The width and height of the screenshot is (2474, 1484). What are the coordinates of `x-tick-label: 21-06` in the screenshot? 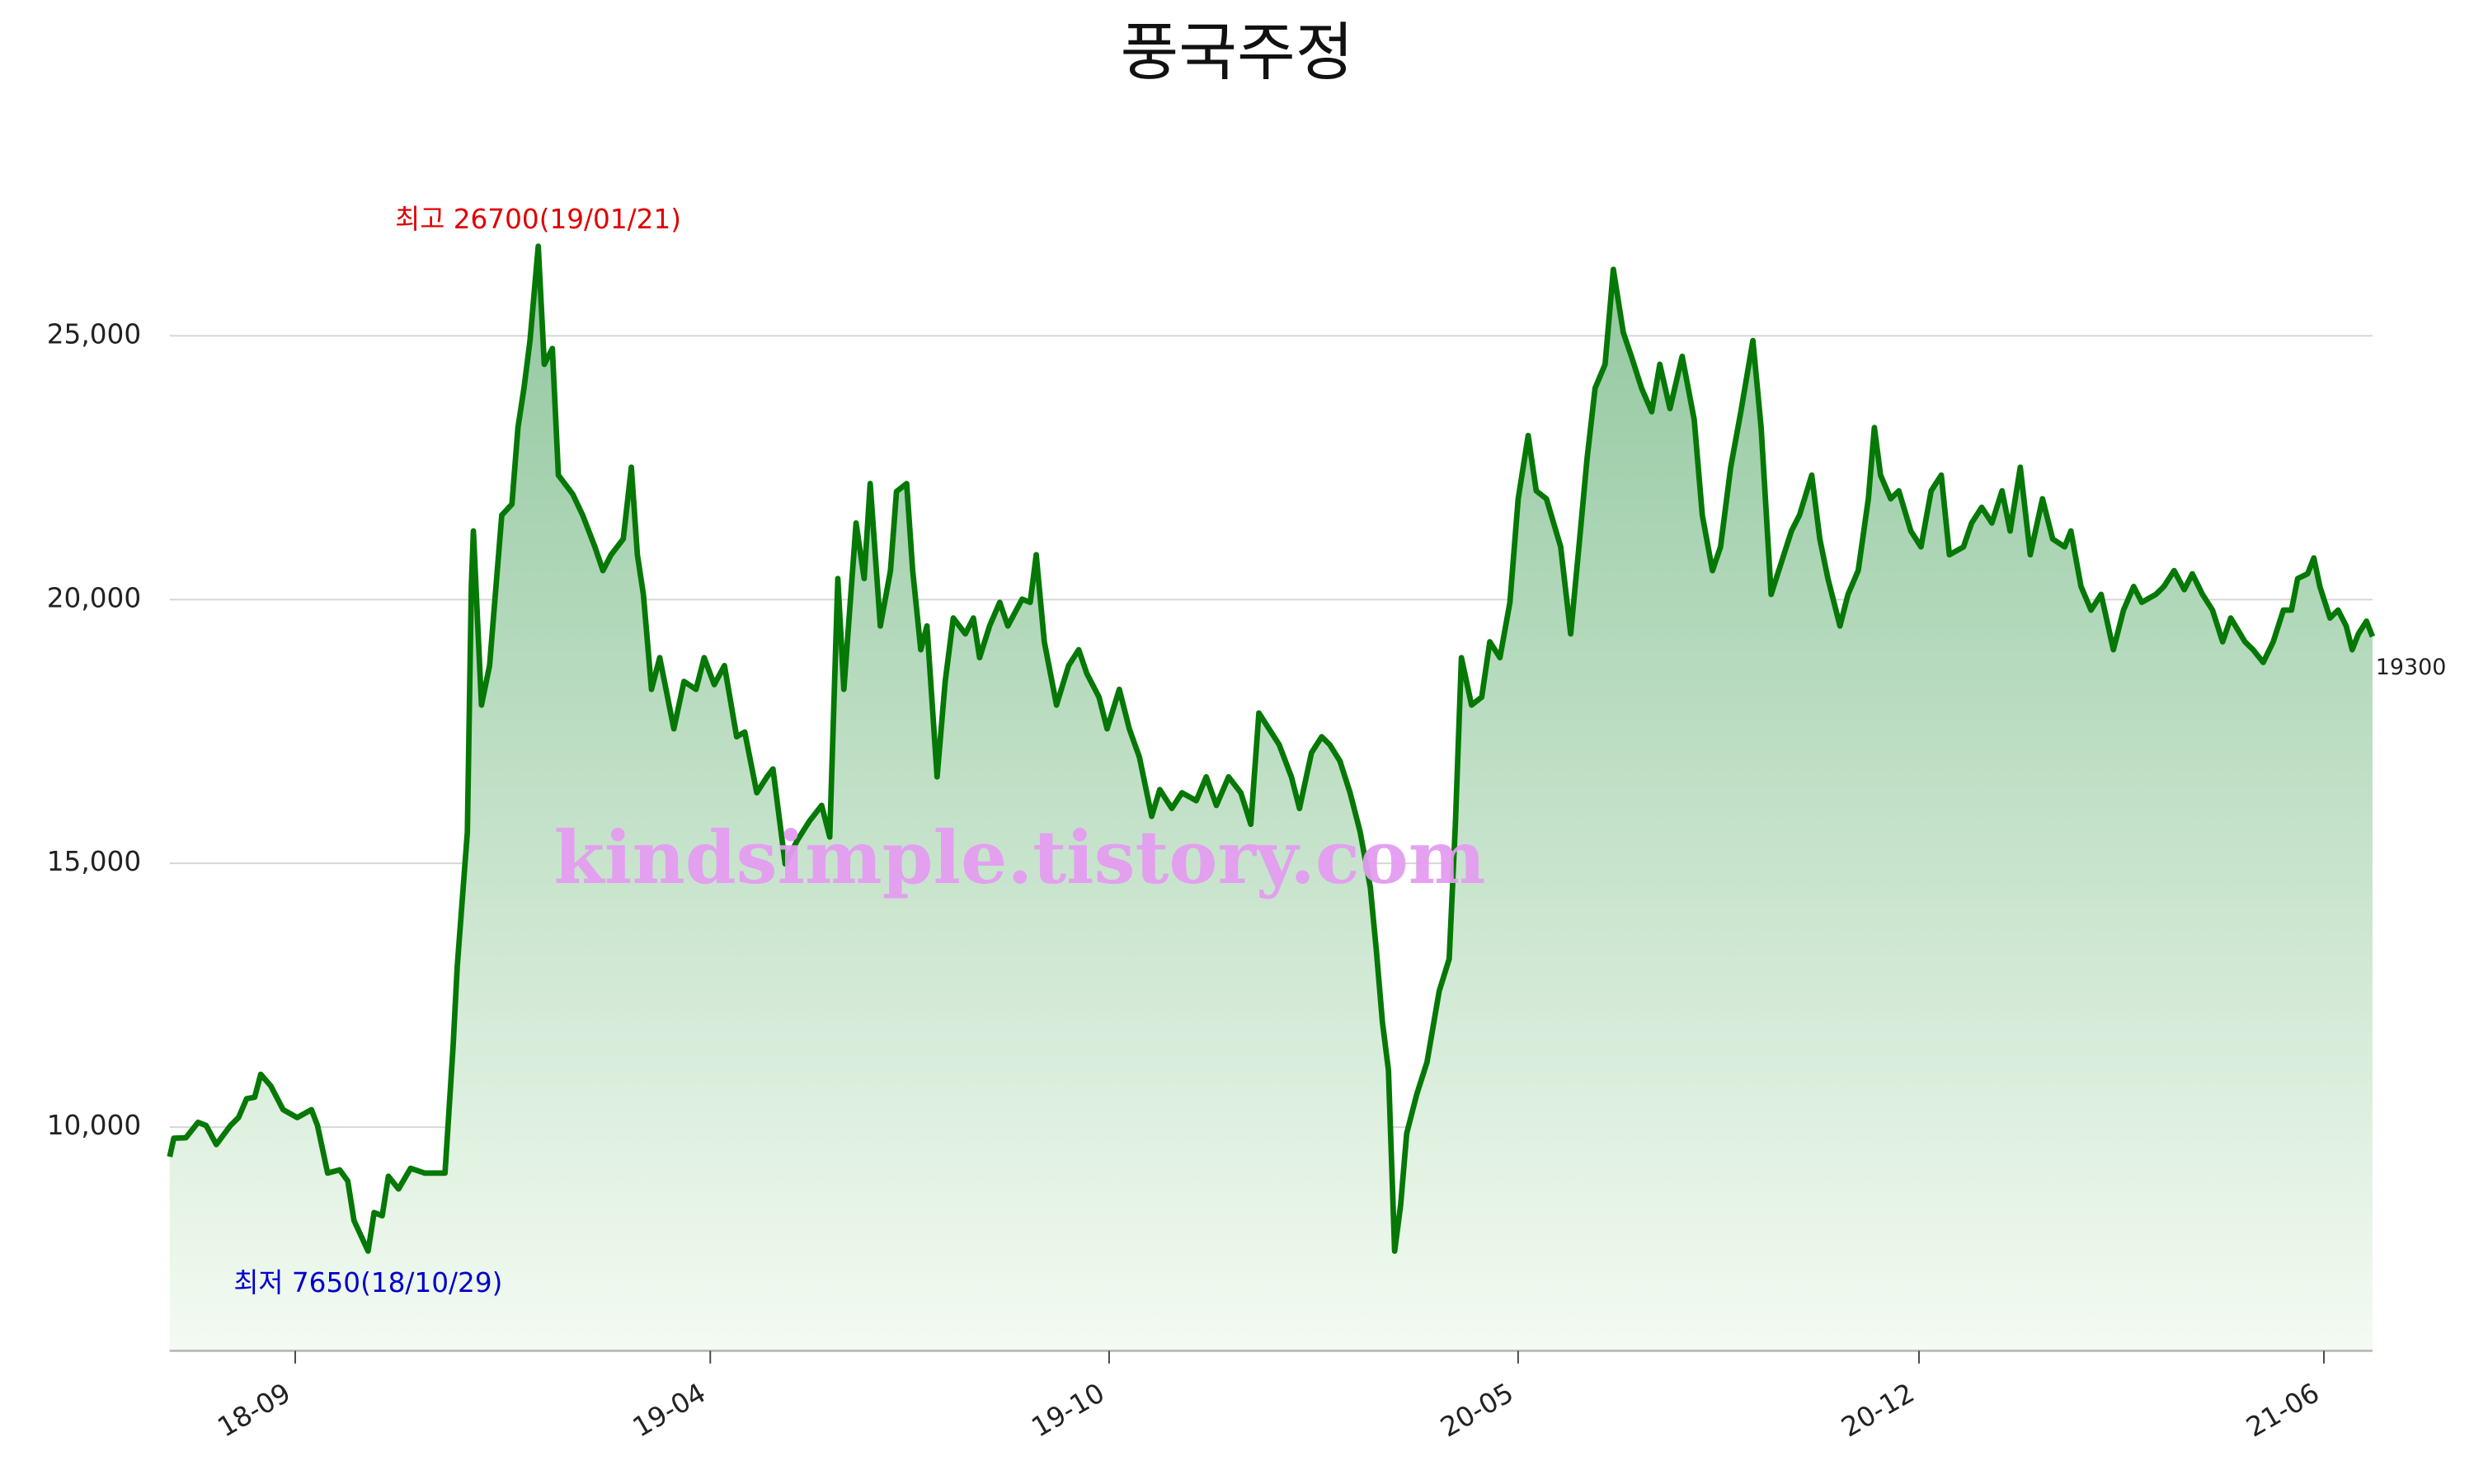 It's located at (2283, 1410).